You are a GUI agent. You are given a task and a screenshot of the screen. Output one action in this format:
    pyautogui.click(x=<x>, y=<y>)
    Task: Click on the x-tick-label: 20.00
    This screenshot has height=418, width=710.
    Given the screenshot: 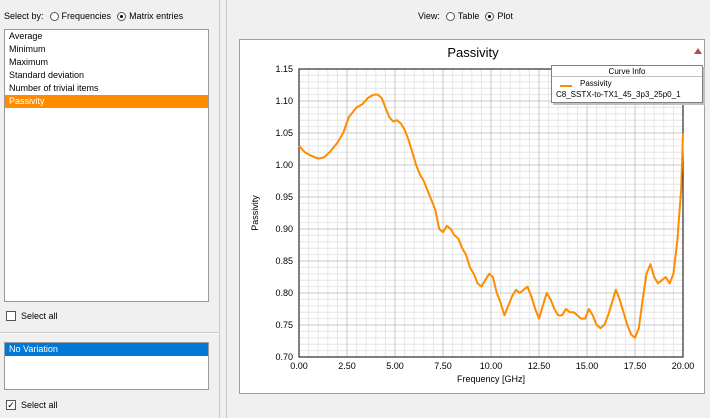 What is the action you would take?
    pyautogui.click(x=683, y=366)
    